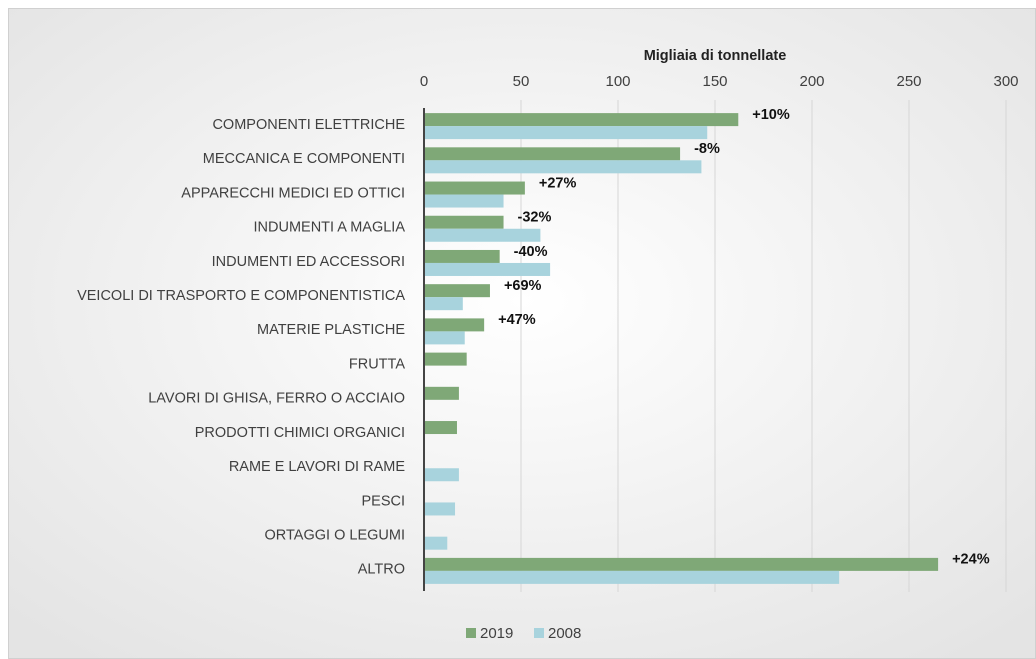 Image resolution: width=1036 pixels, height=659 pixels. I want to click on y-tick-label: ORTAGGI O LEGUMI, so click(335, 536).